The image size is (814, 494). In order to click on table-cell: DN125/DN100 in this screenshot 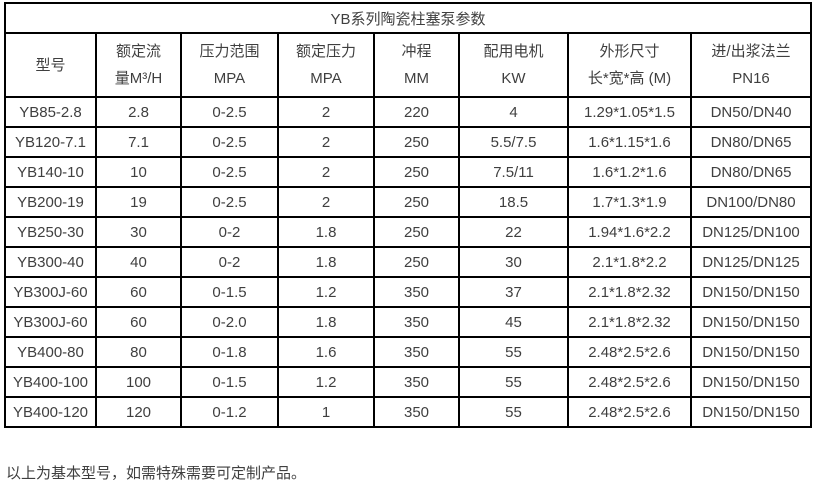, I will do `click(751, 232)`.